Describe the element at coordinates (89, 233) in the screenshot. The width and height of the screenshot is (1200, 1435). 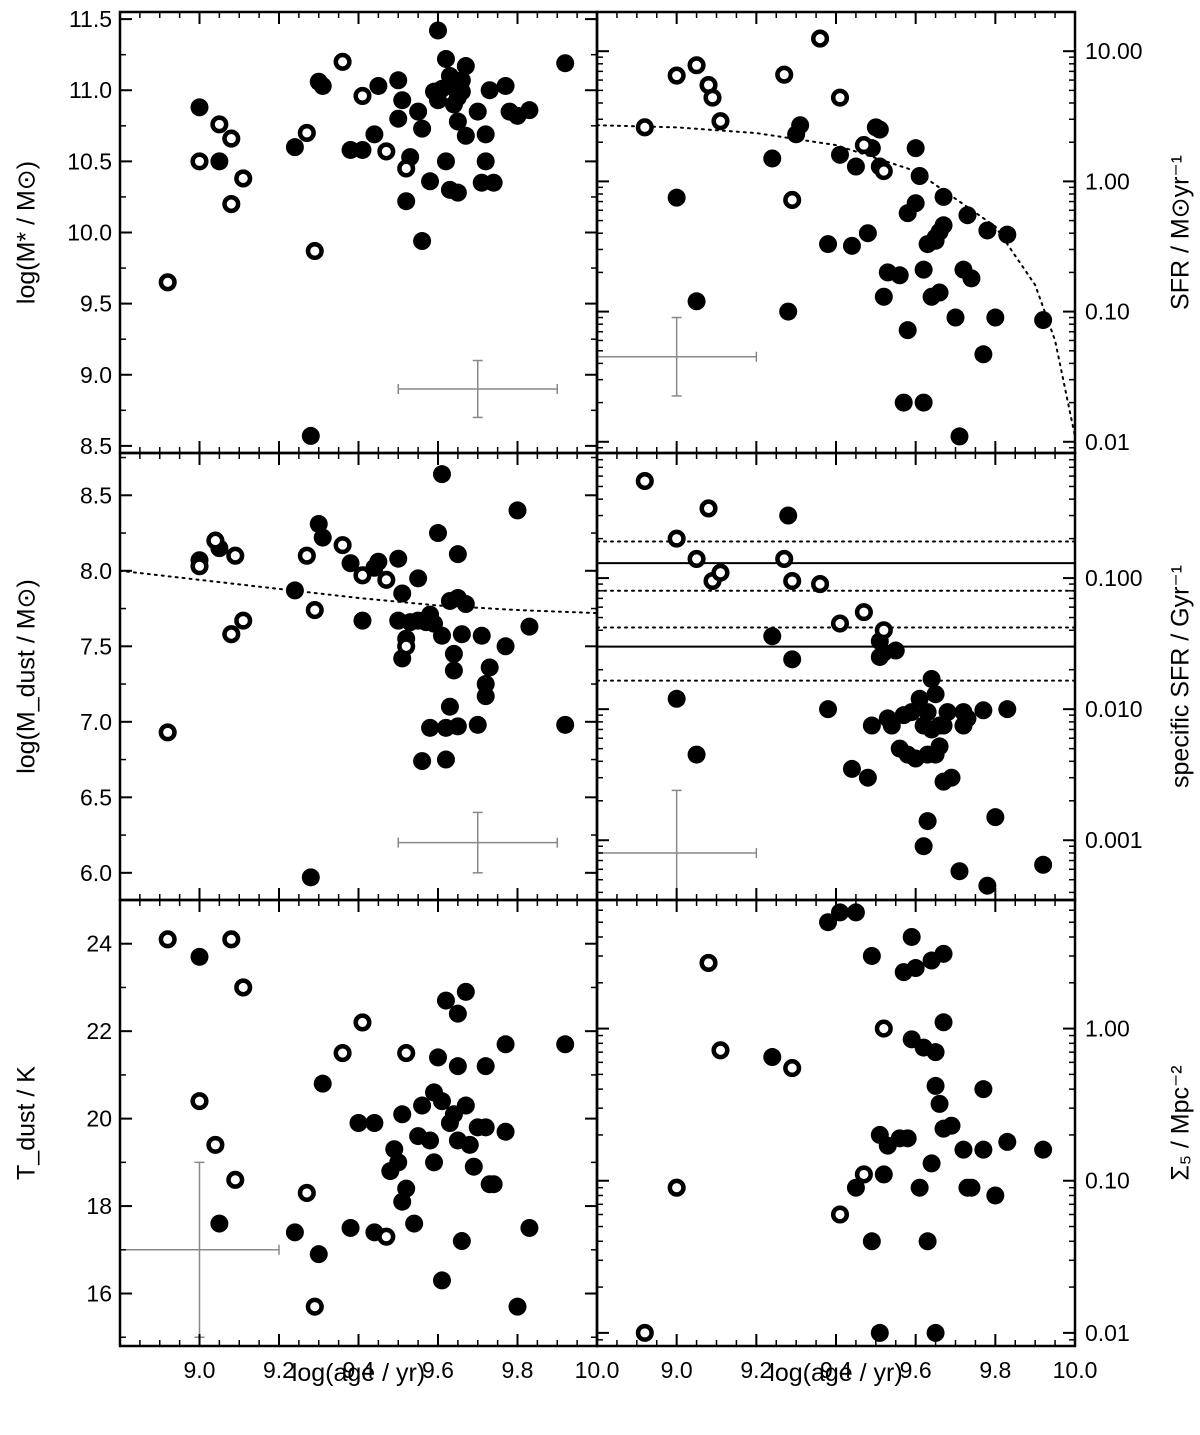
I see `y-tick-label: 10.0` at that location.